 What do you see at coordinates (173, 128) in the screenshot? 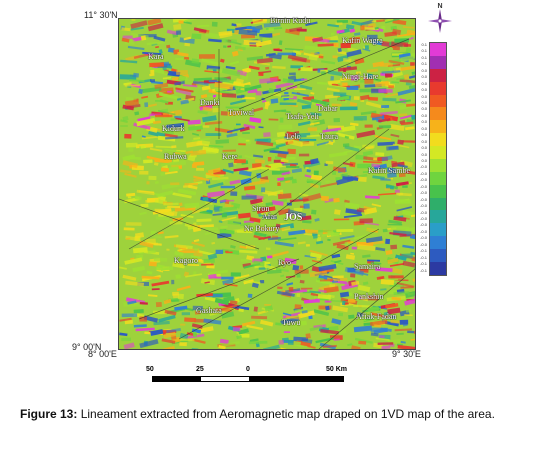
I see `place-label: Kidurk` at bounding box center [173, 128].